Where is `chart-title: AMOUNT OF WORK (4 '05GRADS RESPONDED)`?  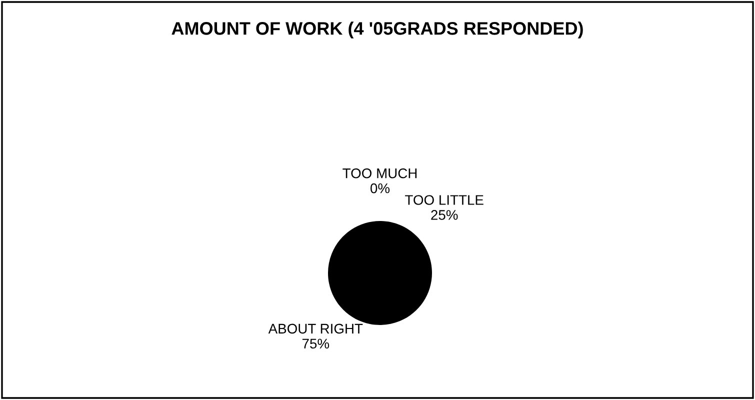 chart-title: AMOUNT OF WORK (4 '05GRADS RESPONDED) is located at coordinates (377, 30).